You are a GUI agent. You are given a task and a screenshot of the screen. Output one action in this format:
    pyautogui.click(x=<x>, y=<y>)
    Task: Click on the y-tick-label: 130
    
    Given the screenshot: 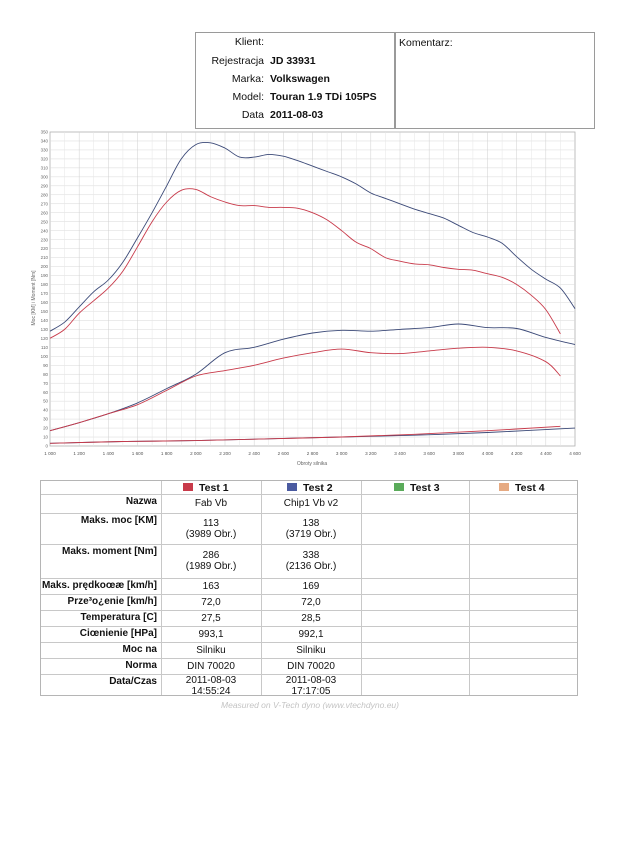 What is the action you would take?
    pyautogui.click(x=45, y=329)
    